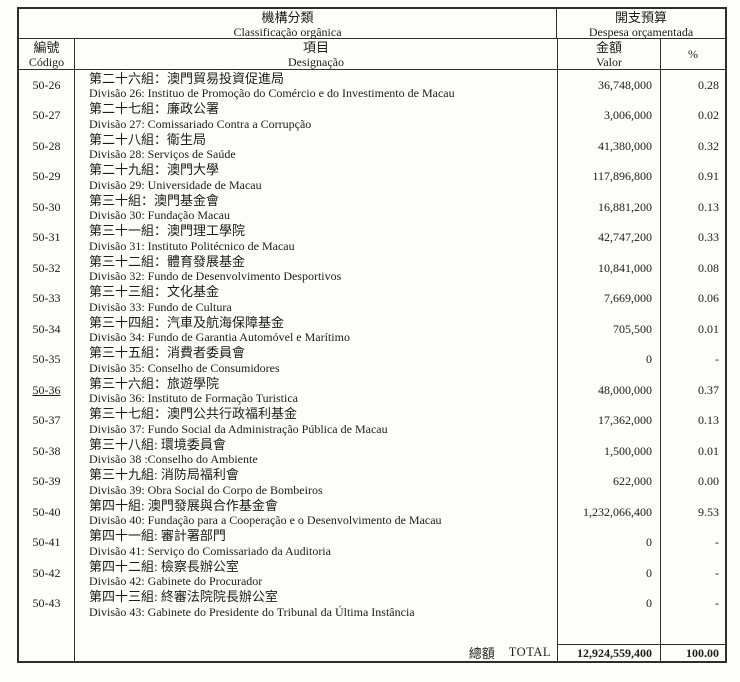  I want to click on row-designation-zh: 第三十五組：消費者委員會, so click(167, 352).